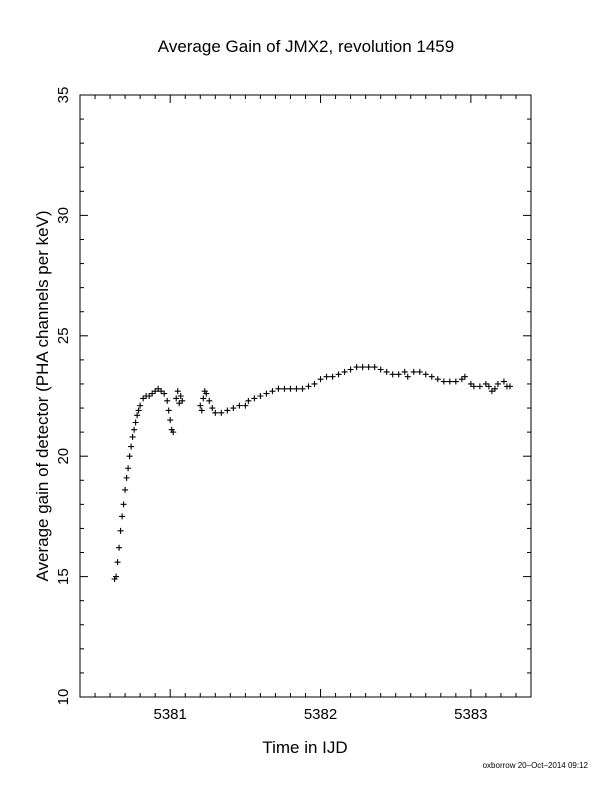  I want to click on x-axis-label: Time in IJD, so click(304, 747).